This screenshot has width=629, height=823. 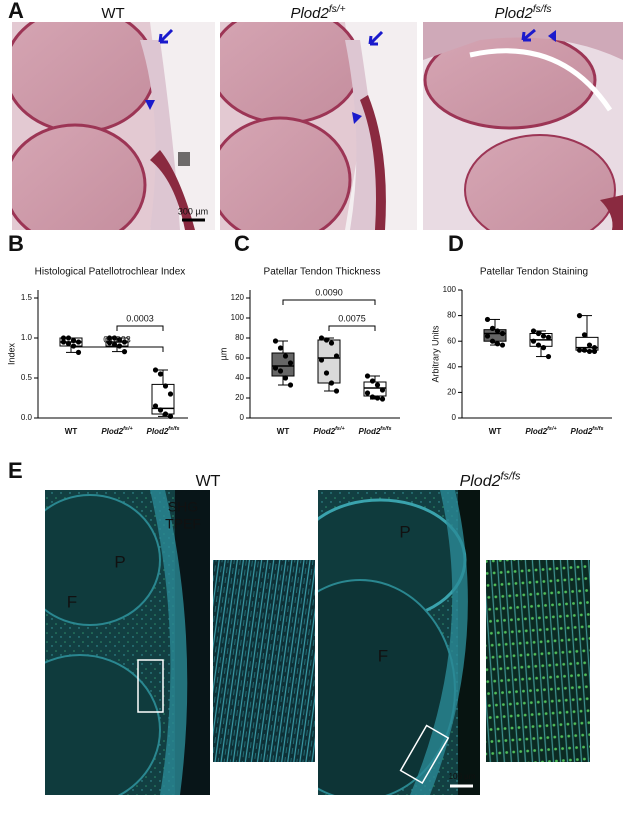 What do you see at coordinates (322, 272) in the screenshot?
I see `chart-title: Patellar Tendon Thickness` at bounding box center [322, 272].